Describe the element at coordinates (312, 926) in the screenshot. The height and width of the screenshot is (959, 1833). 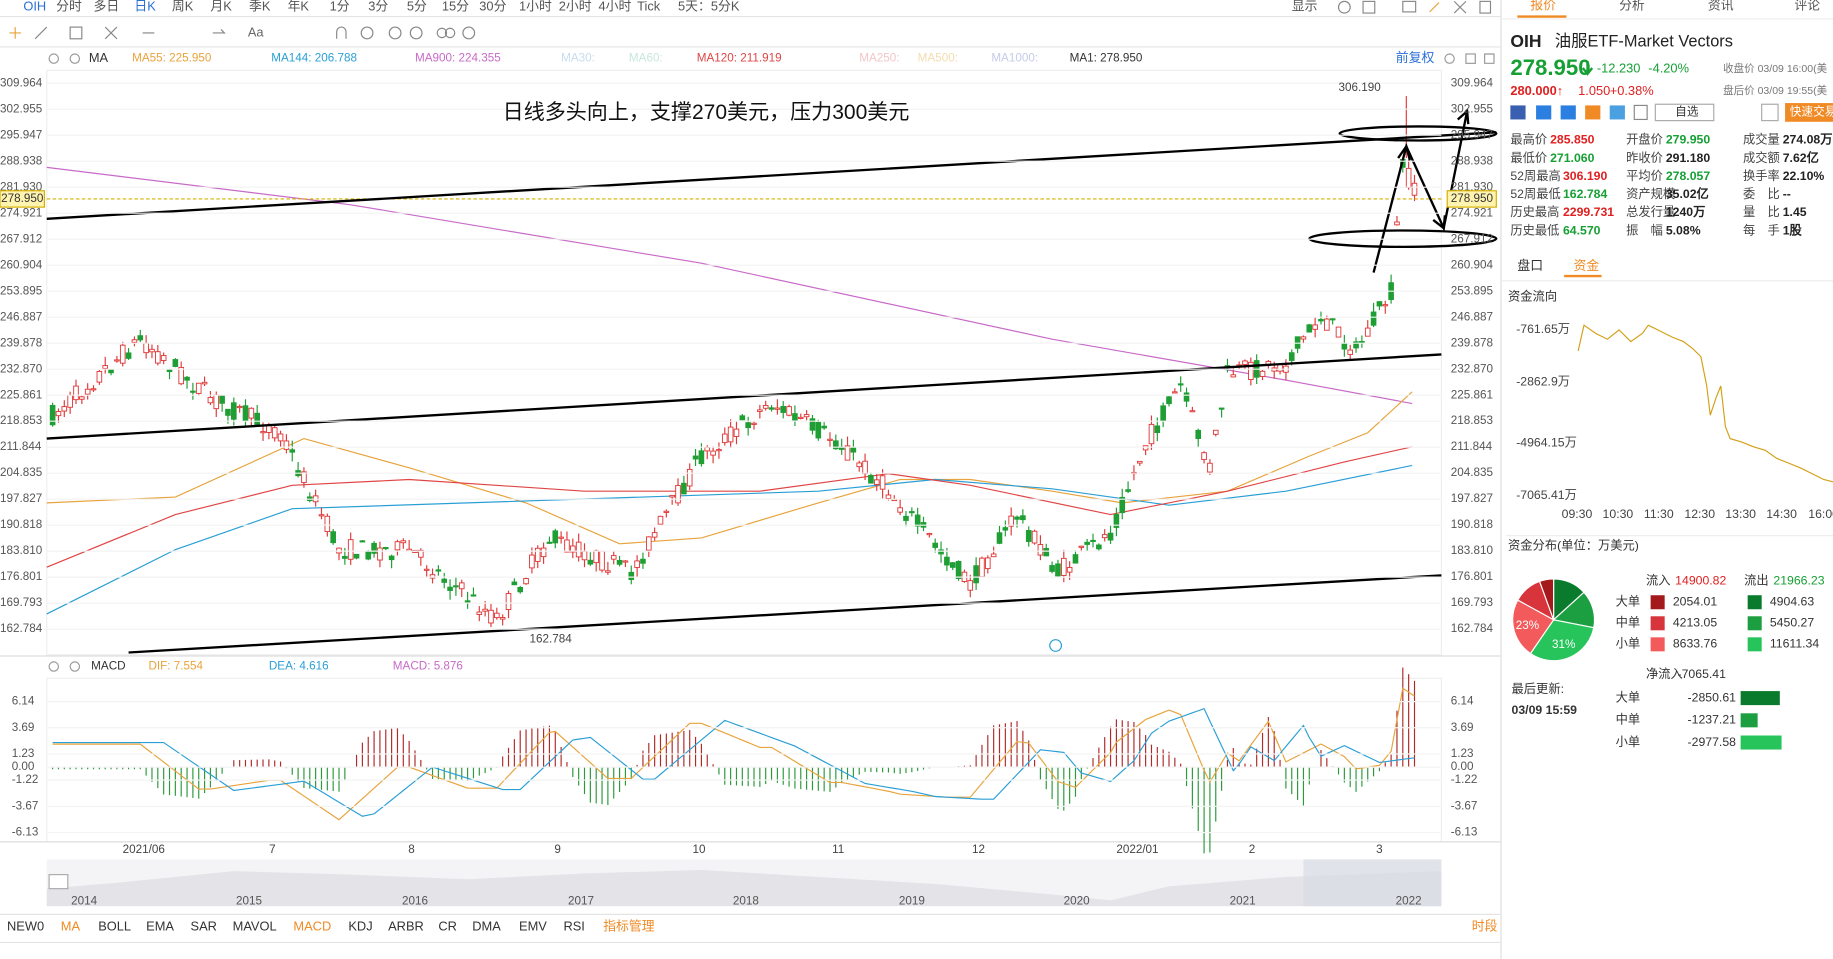
I see `indicator-tab: MACD` at that location.